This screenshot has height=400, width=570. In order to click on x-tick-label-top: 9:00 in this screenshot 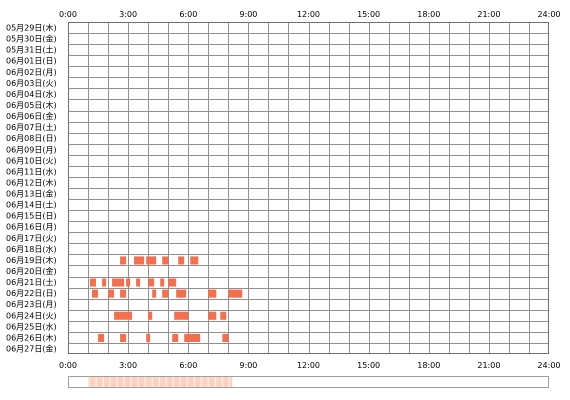, I will do `click(248, 14)`.